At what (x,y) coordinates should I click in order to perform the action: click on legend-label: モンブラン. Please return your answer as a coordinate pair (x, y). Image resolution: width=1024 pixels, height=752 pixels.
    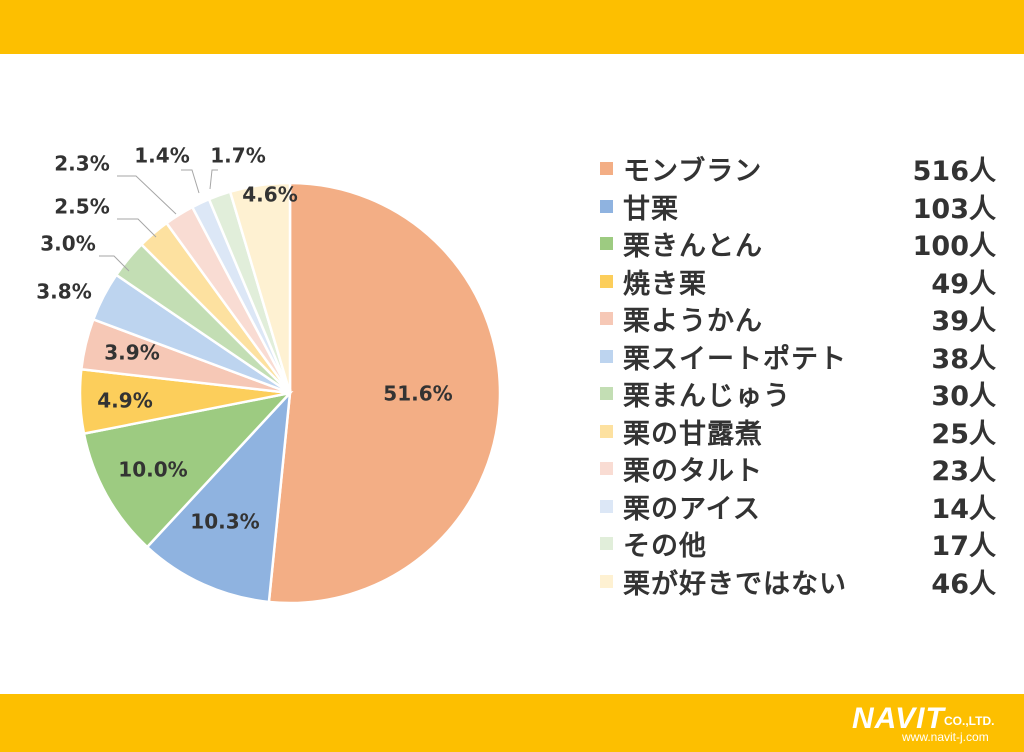
    Looking at the image, I should click on (693, 172).